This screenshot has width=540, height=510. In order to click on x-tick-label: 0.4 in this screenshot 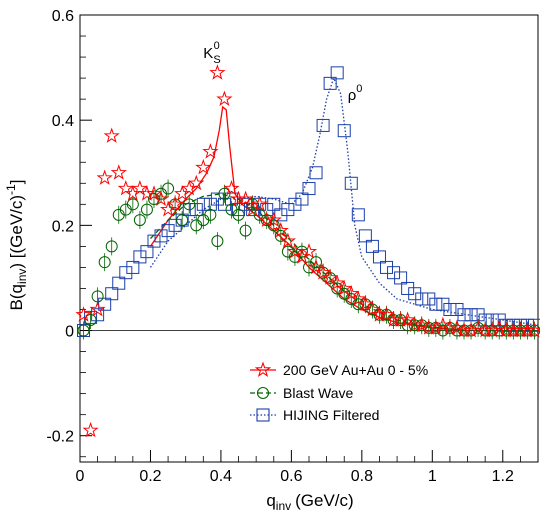, I will do `click(221, 476)`.